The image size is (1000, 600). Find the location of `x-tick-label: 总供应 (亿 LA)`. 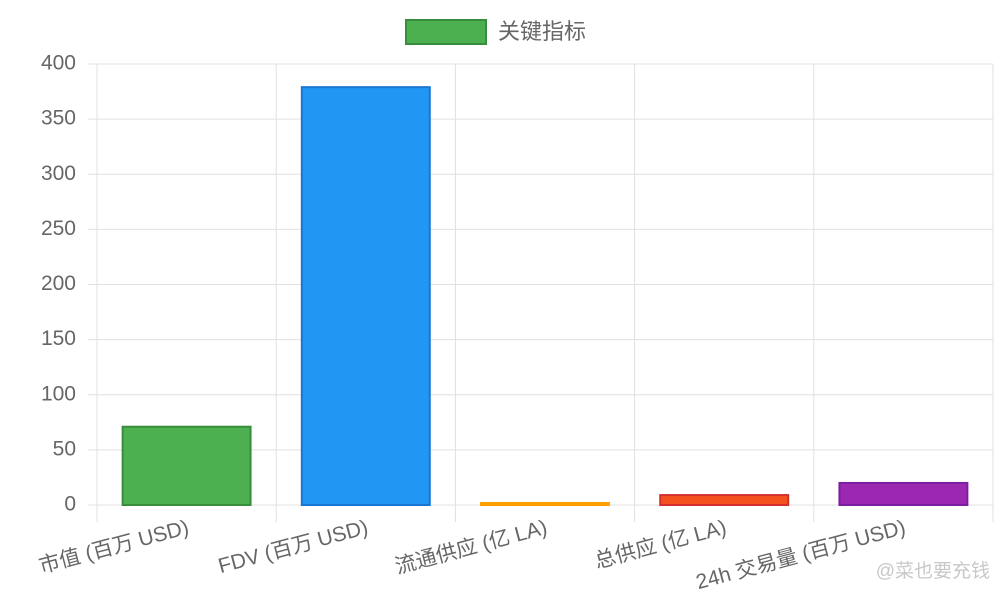

x-tick-label: 总供应 (亿 LA) is located at coordinates (660, 544).